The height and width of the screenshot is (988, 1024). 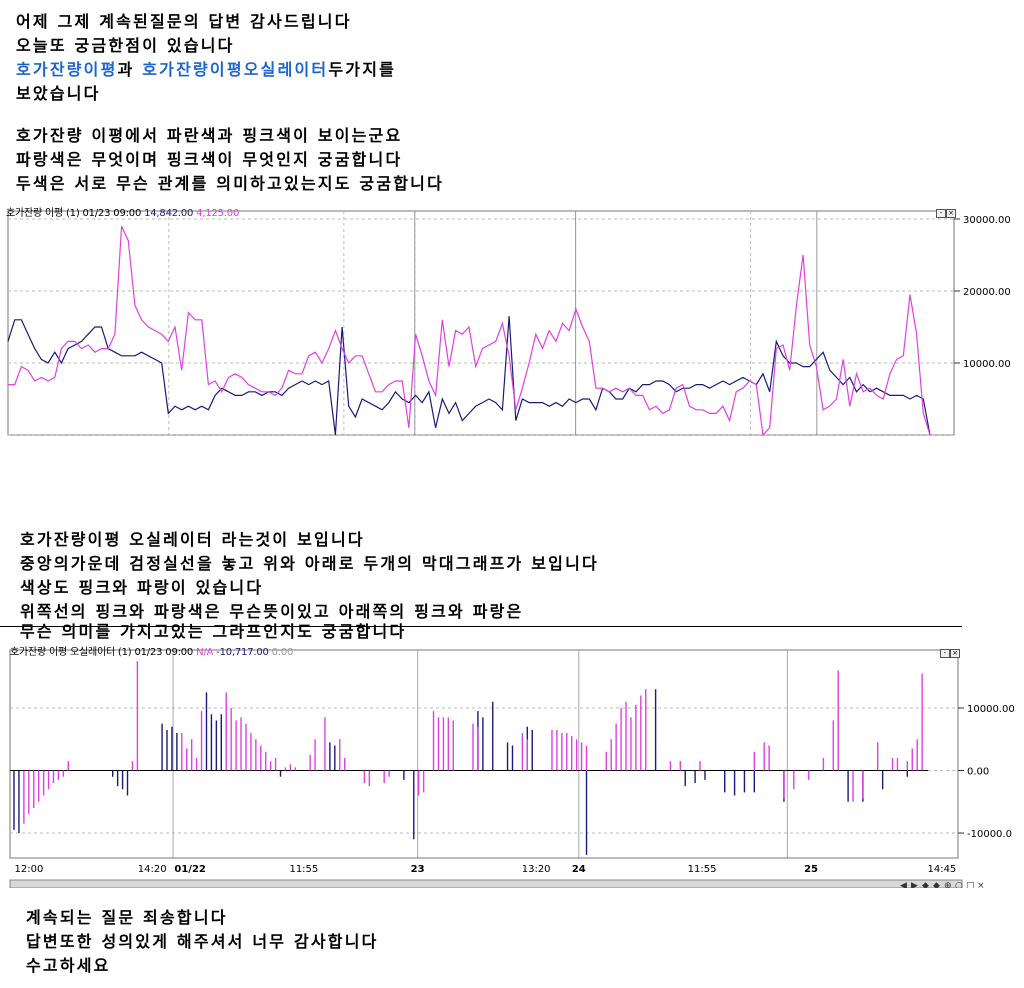 What do you see at coordinates (362, 69) in the screenshot?
I see `intro-line-3-end: 두가지를` at bounding box center [362, 69].